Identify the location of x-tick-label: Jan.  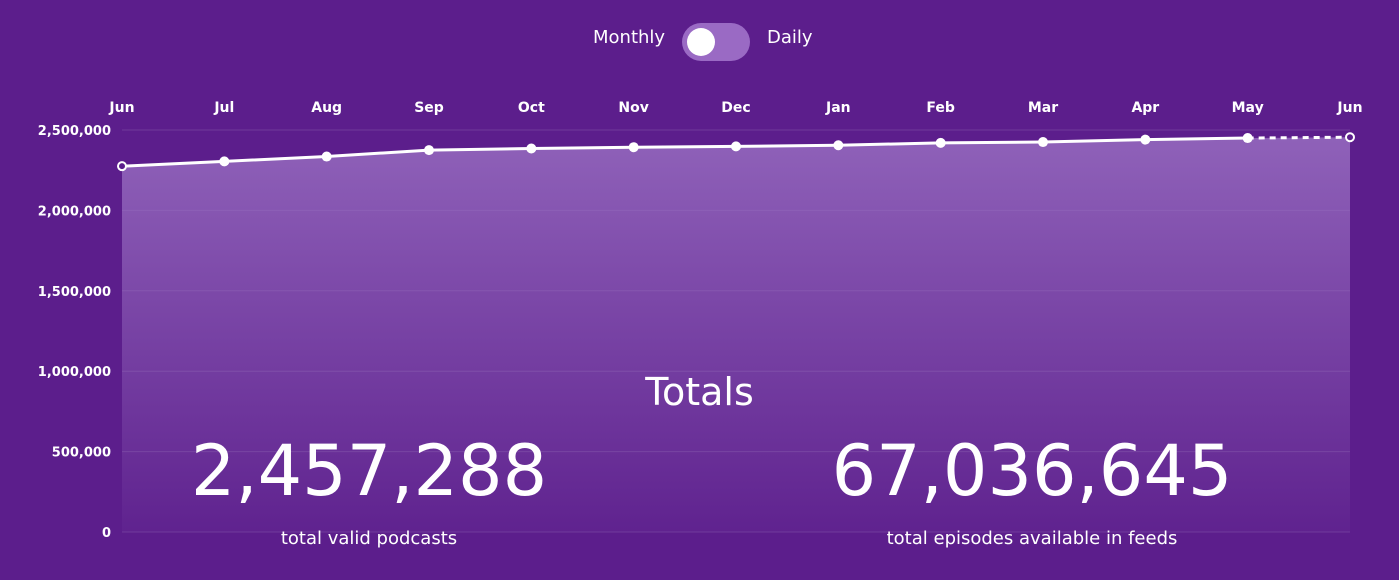
(838, 108).